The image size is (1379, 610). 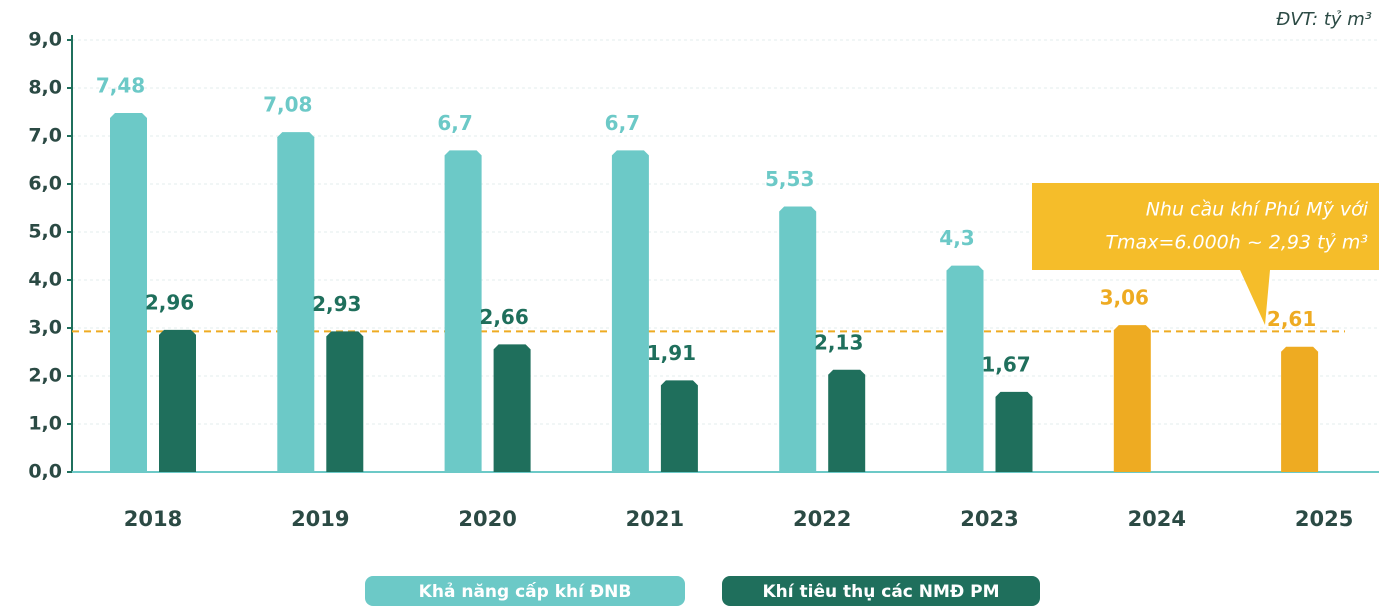 I want to click on y-tick-label: 7,0, so click(x=45, y=136).